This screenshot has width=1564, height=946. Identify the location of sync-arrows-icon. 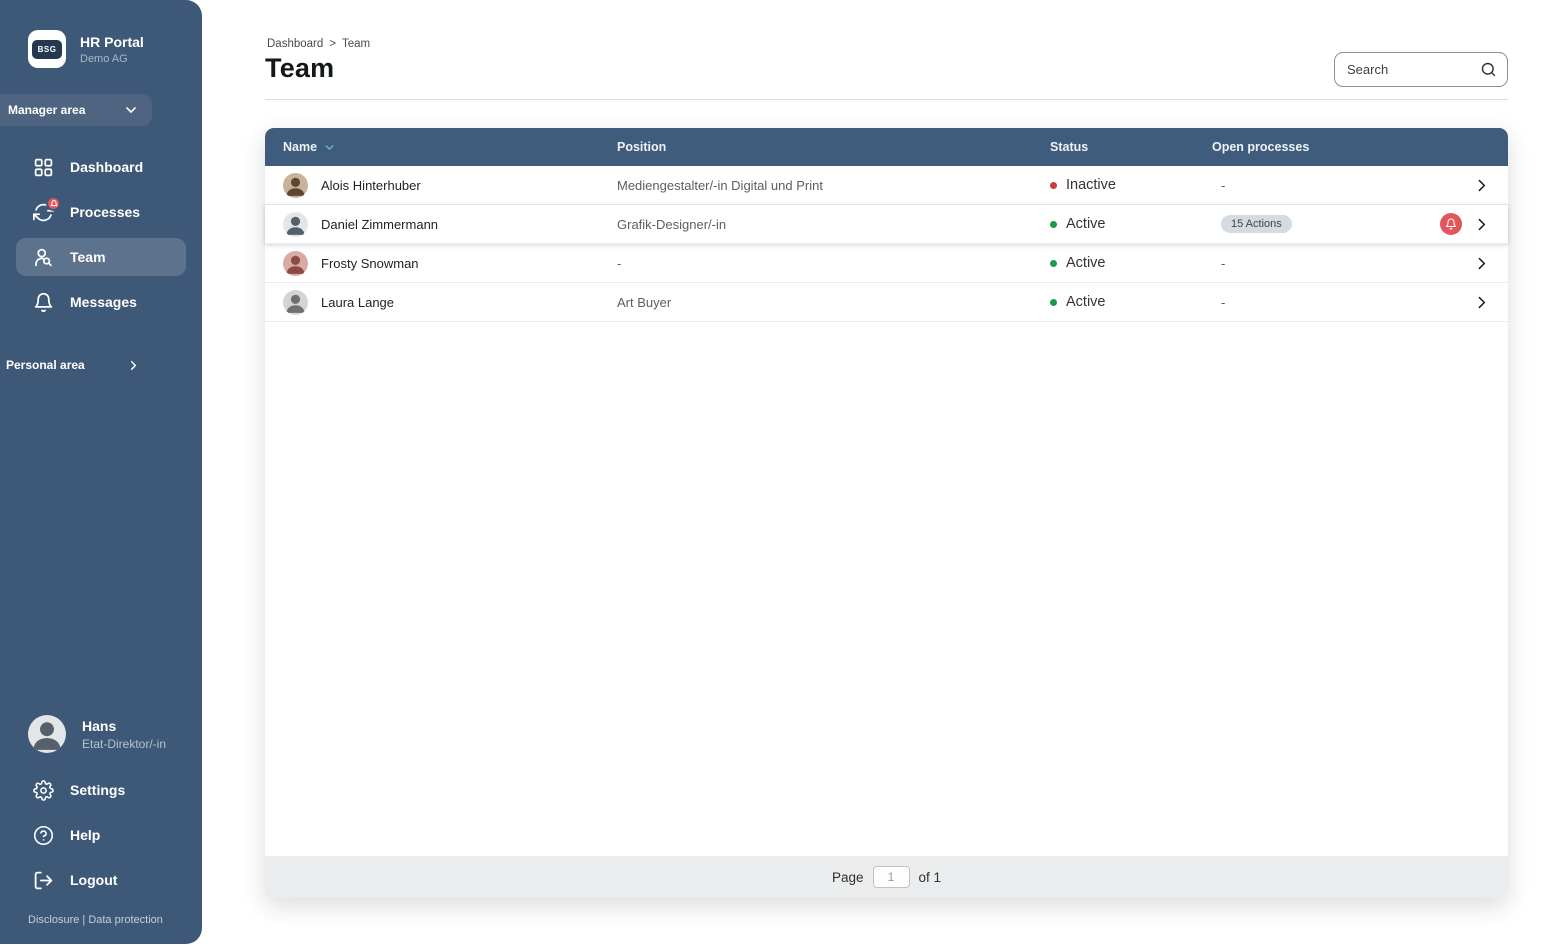
(46, 209).